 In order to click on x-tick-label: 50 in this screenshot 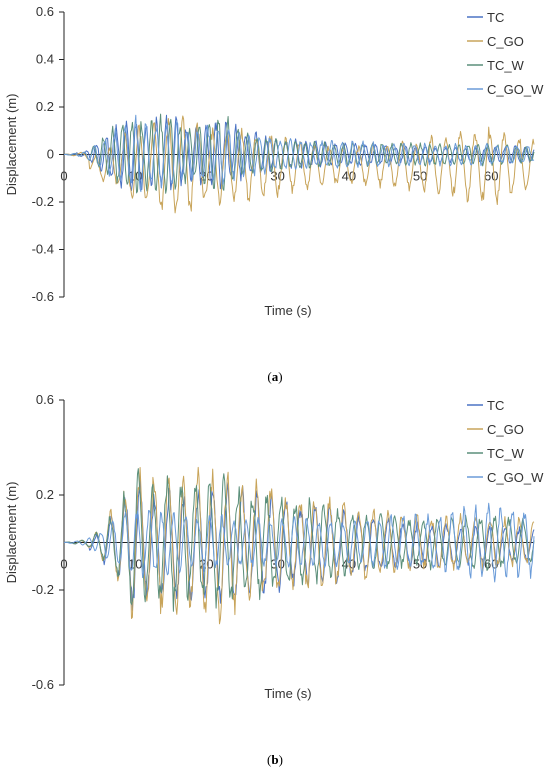, I will do `click(420, 176)`.